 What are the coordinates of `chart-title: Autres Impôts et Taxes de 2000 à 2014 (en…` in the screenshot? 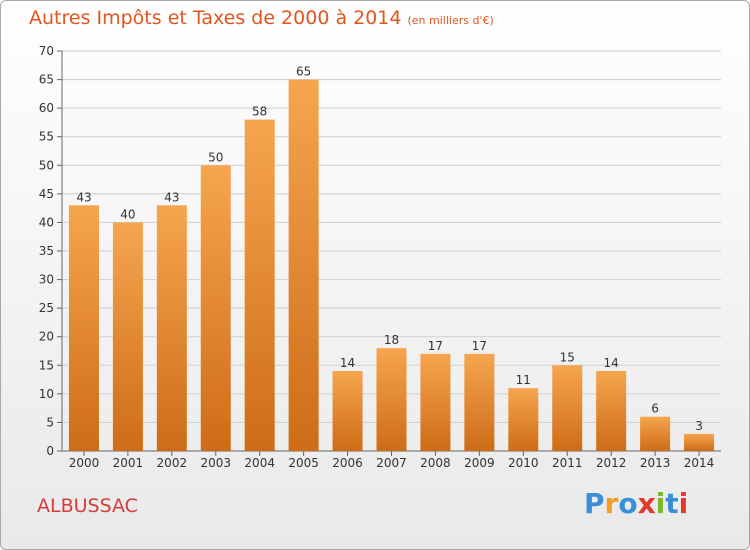 It's located at (261, 18).